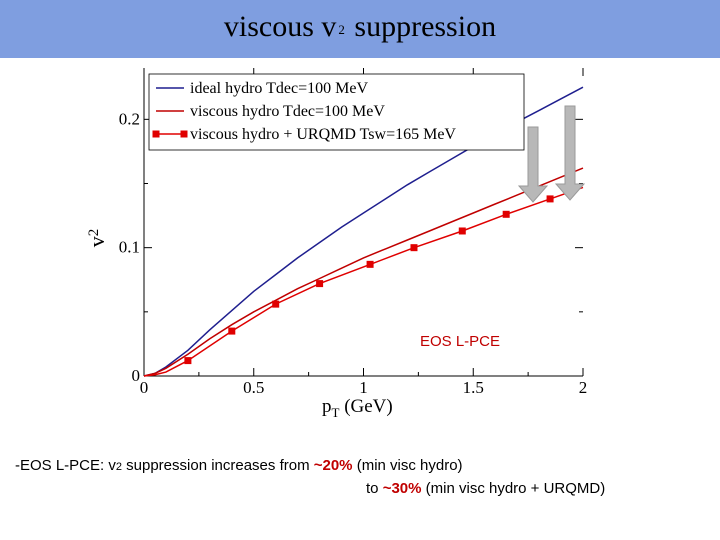 This screenshot has width=720, height=540. What do you see at coordinates (279, 88) in the screenshot?
I see `legend-label-0: ideal hydro Tdec=100 MeV` at bounding box center [279, 88].